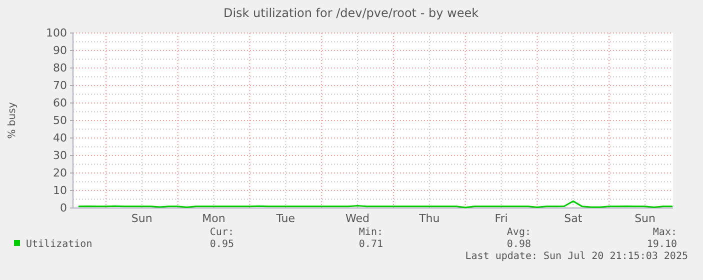  Describe the element at coordinates (63, 208) in the screenshot. I see `y-tick-label: 0` at that location.